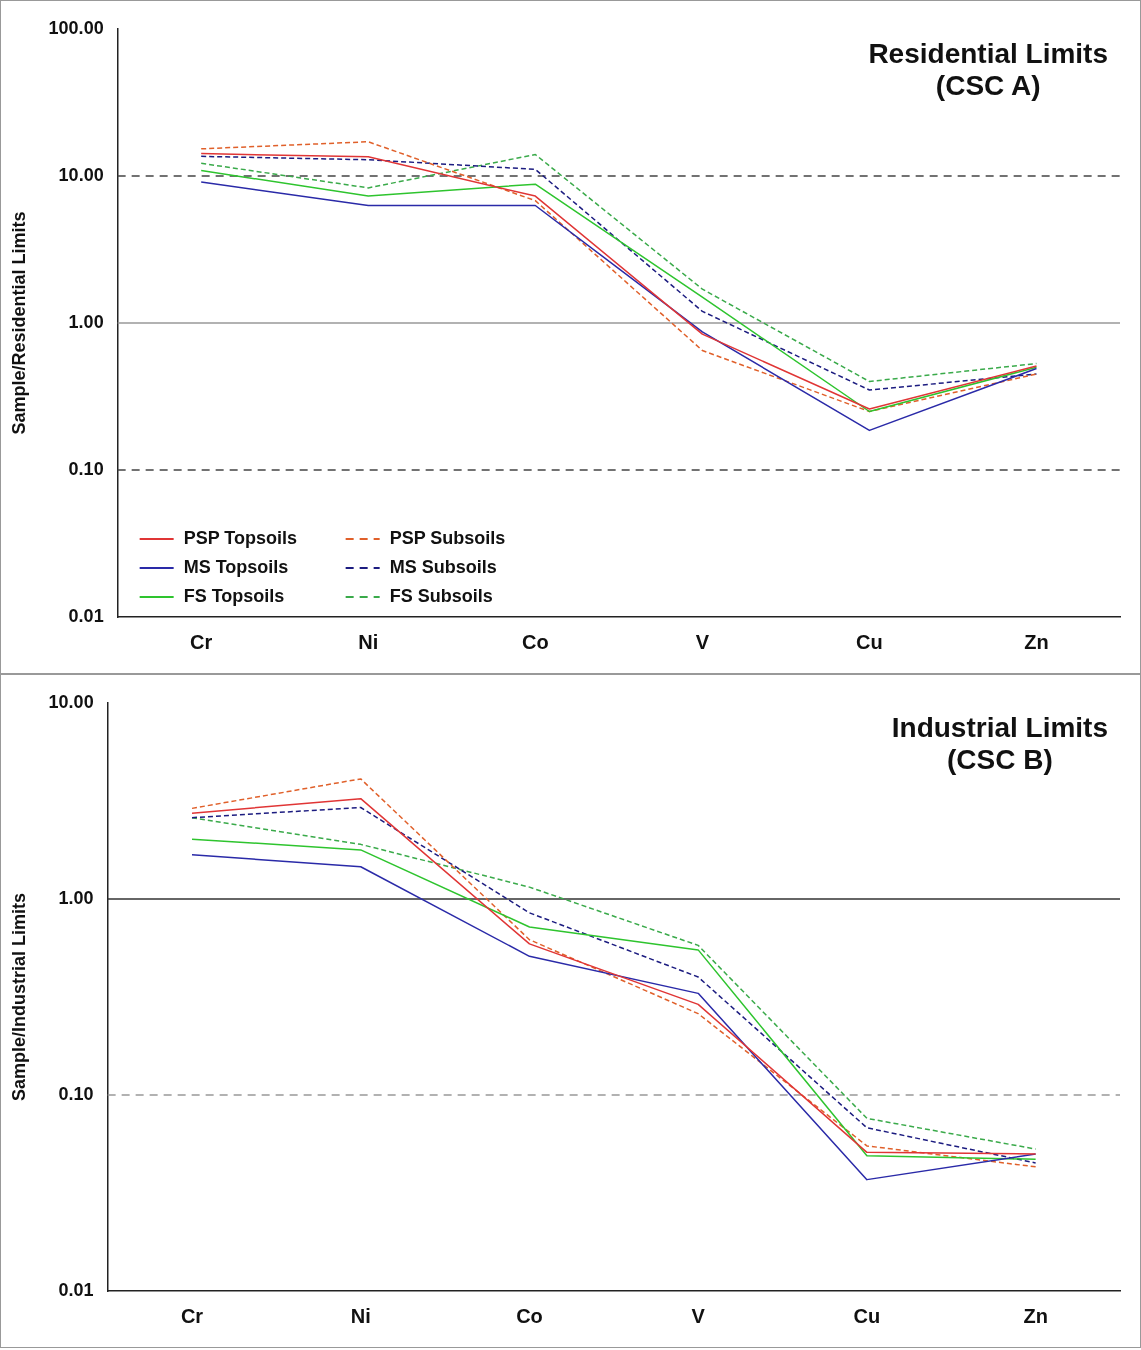 Image resolution: width=1141 pixels, height=1350 pixels. Describe the element at coordinates (76, 27) in the screenshot. I see `y-tick-label: 100.00` at that location.